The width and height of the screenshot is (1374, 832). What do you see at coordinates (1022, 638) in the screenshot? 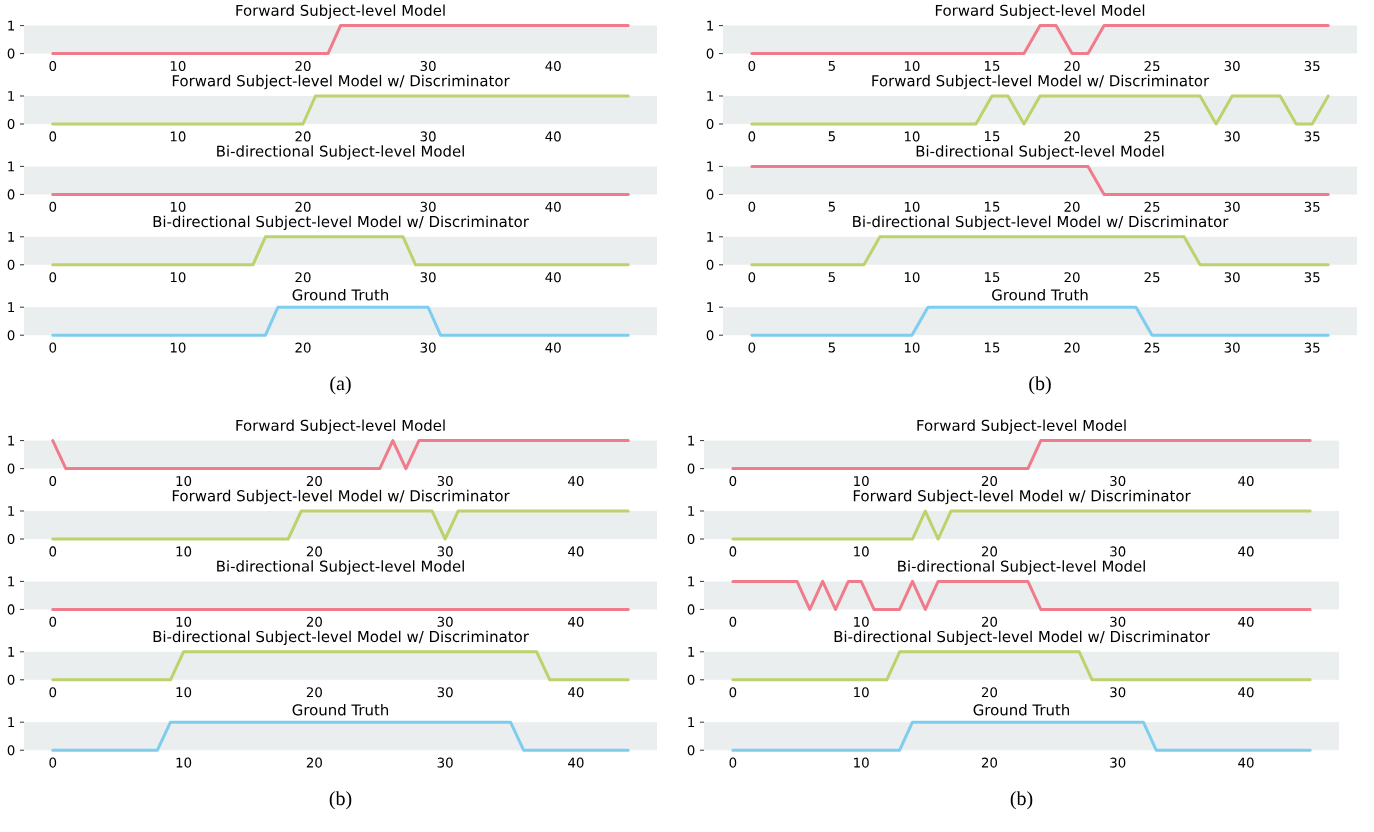
I see `chart-title: Bi-directional Subject-level Model w/ Discriminator` at bounding box center [1022, 638].